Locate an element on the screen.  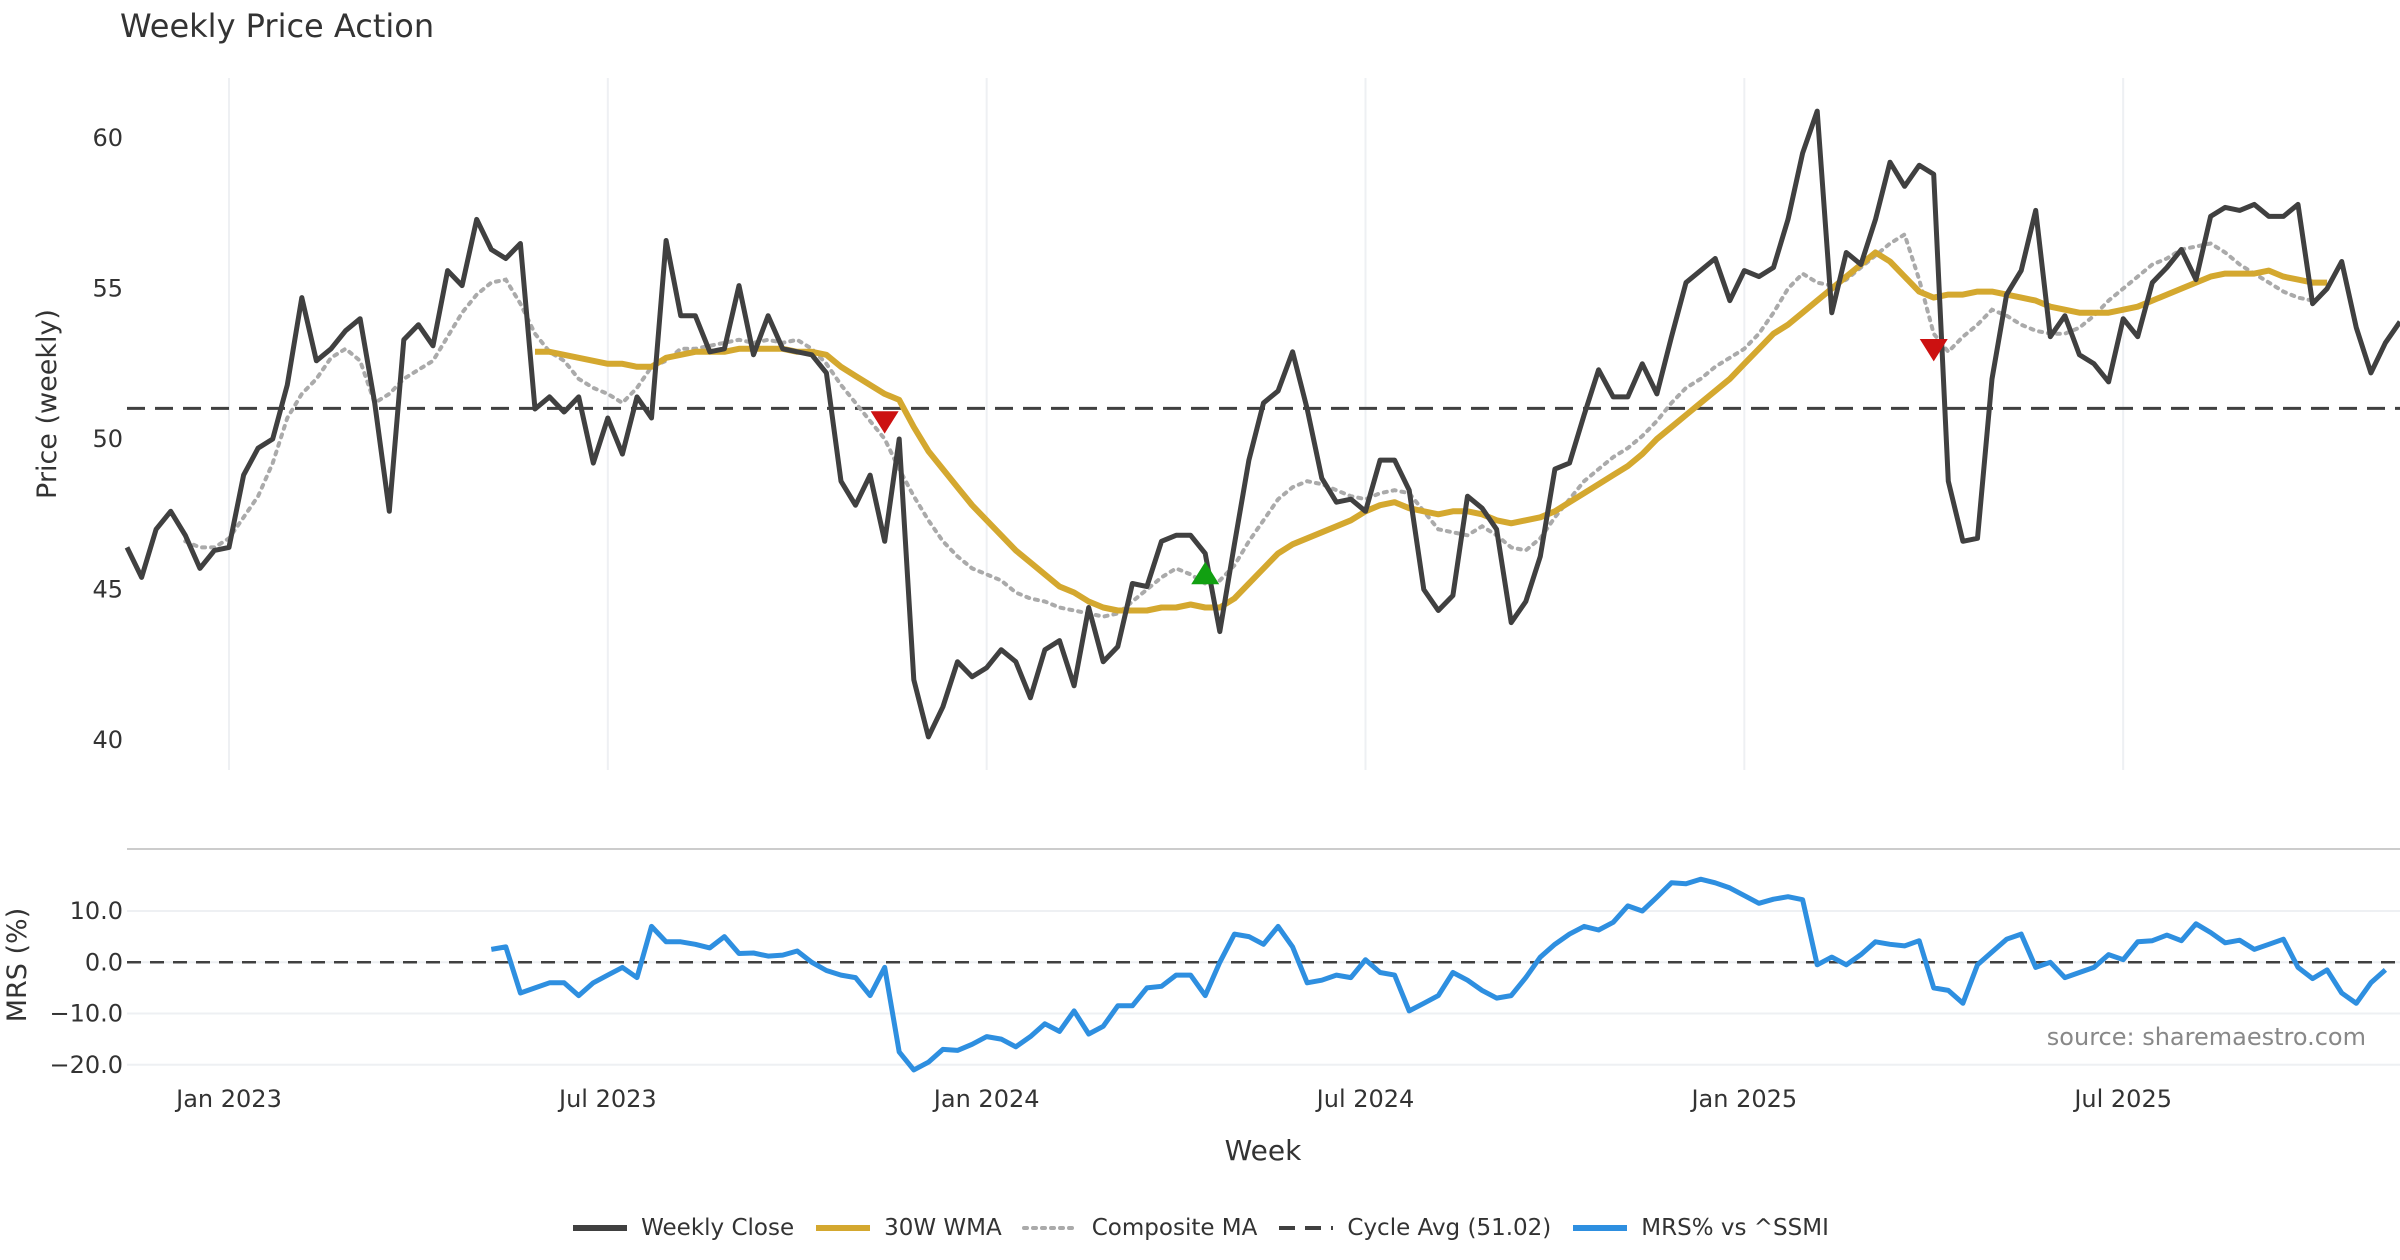
x-axis-label: Week is located at coordinates (1263, 1150).